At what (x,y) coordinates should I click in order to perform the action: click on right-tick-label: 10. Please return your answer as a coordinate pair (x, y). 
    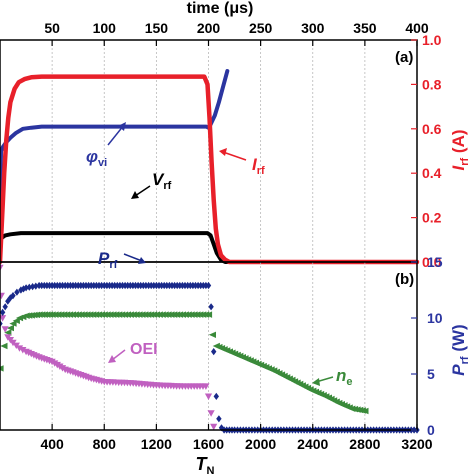
    Looking at the image, I should click on (435, 318).